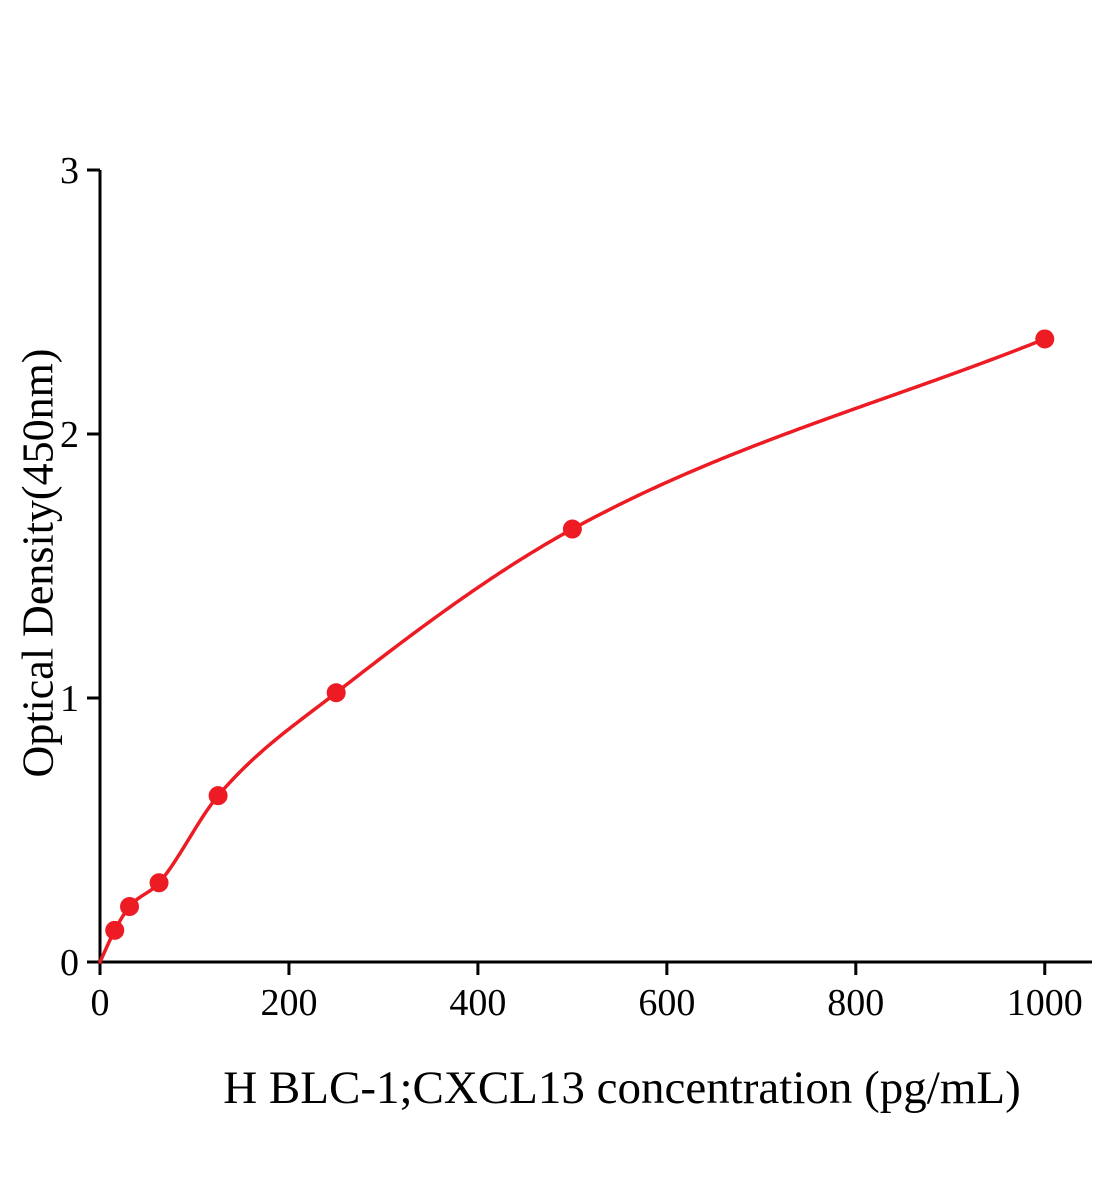  Describe the element at coordinates (69, 435) in the screenshot. I see `y-tick-label: 2` at that location.